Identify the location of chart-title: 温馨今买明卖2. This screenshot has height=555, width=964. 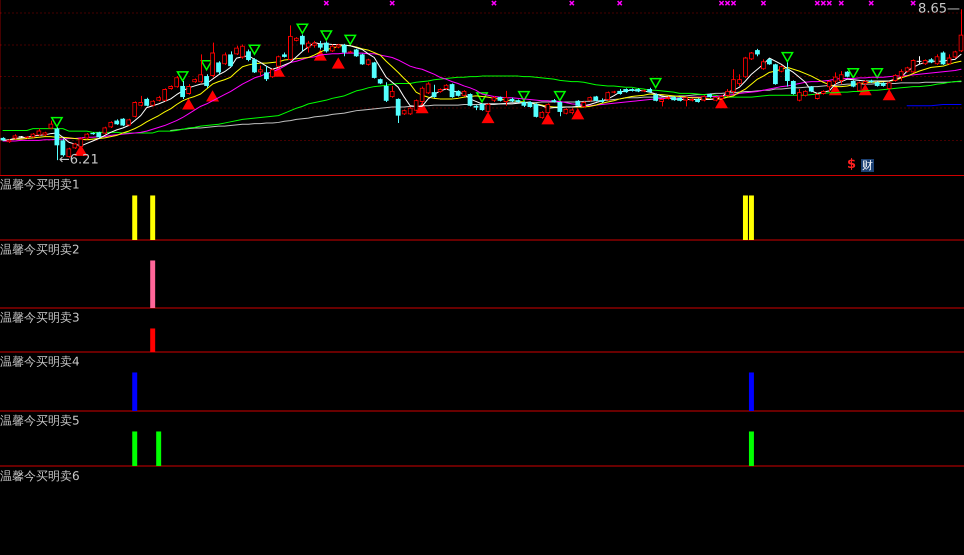
(40, 249).